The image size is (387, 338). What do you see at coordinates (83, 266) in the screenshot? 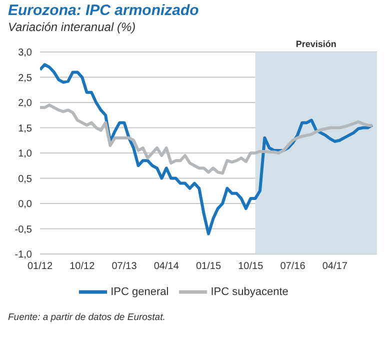
I see `x-tick-label: 10/12` at bounding box center [83, 266].